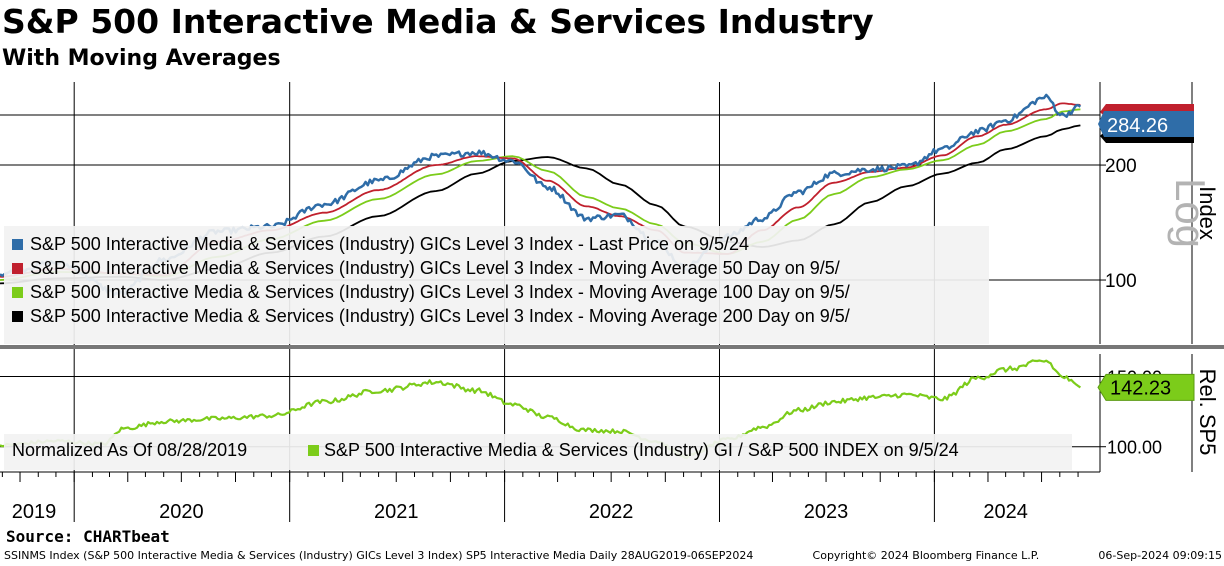 This screenshot has width=1224, height=566. What do you see at coordinates (926, 555) in the screenshot?
I see `footer-copyright: Copyright© 2024 Bloomberg Finance L.P.` at bounding box center [926, 555].